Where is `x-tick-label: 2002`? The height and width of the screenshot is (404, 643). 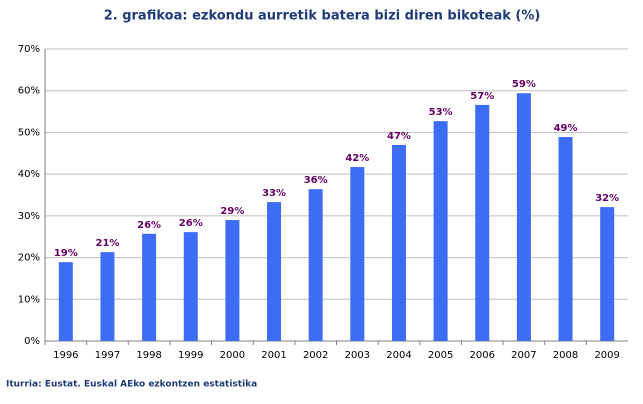 x-tick-label: 2002 is located at coordinates (315, 355).